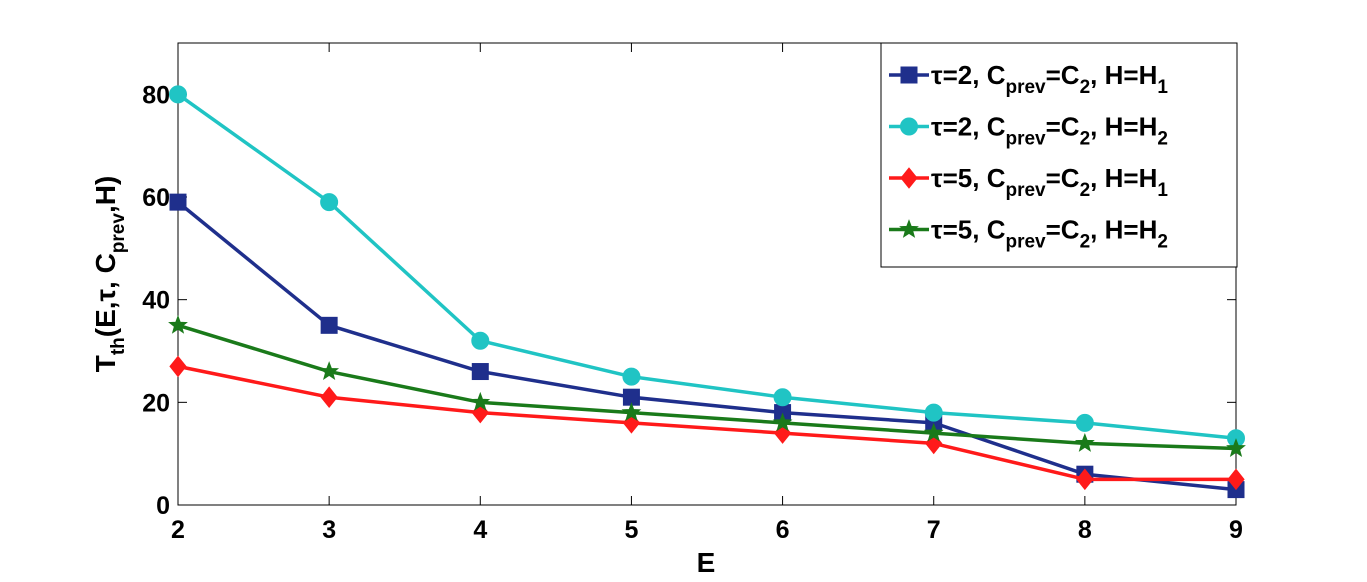 This screenshot has height=582, width=1367. What do you see at coordinates (118, 233) in the screenshot?
I see `y-axis-title-sub2: prev` at bounding box center [118, 233].